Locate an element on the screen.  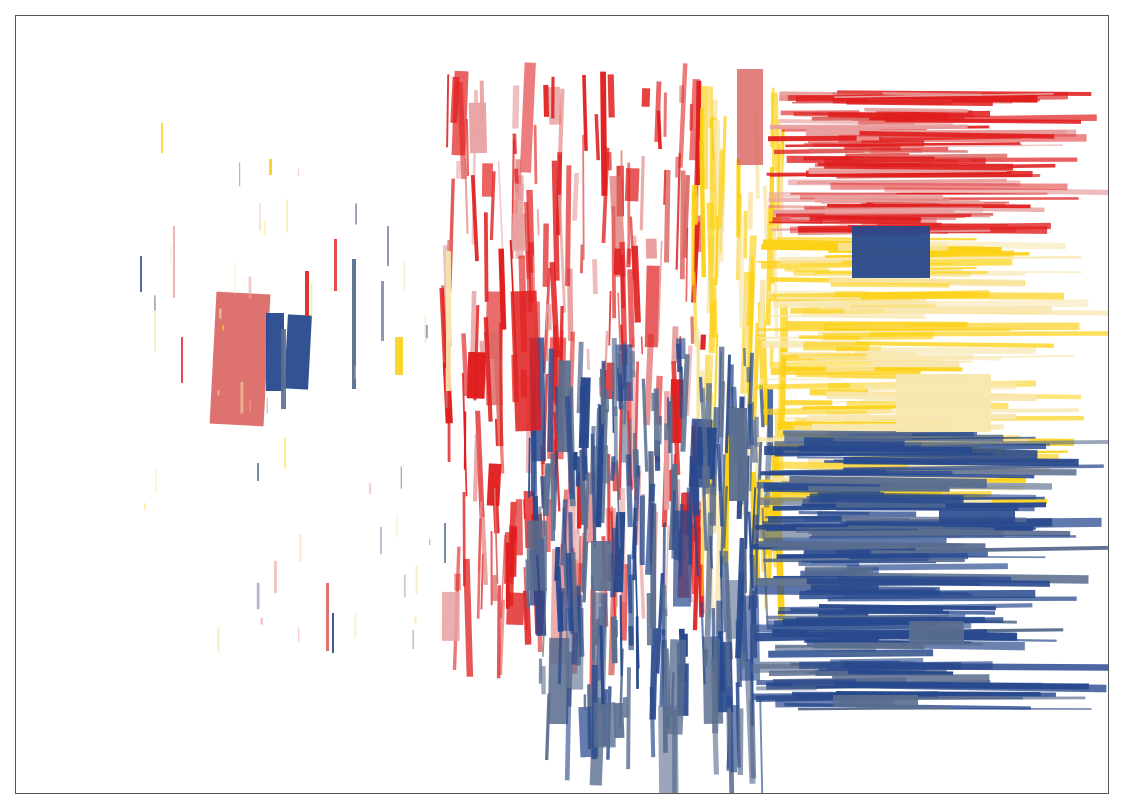
left-light-yellow-stroke is located at coordinates (155, 326).